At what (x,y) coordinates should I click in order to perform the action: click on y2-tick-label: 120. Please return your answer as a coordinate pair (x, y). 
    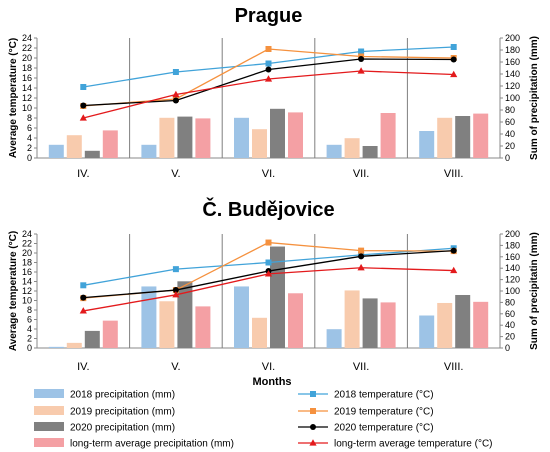
    Looking at the image, I should click on (512, 86).